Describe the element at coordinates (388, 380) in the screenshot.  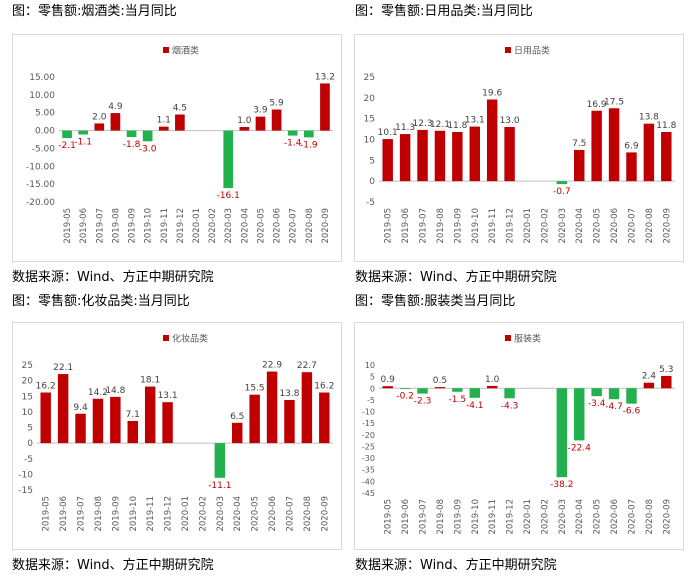
I see `data-label: 0.9` at that location.